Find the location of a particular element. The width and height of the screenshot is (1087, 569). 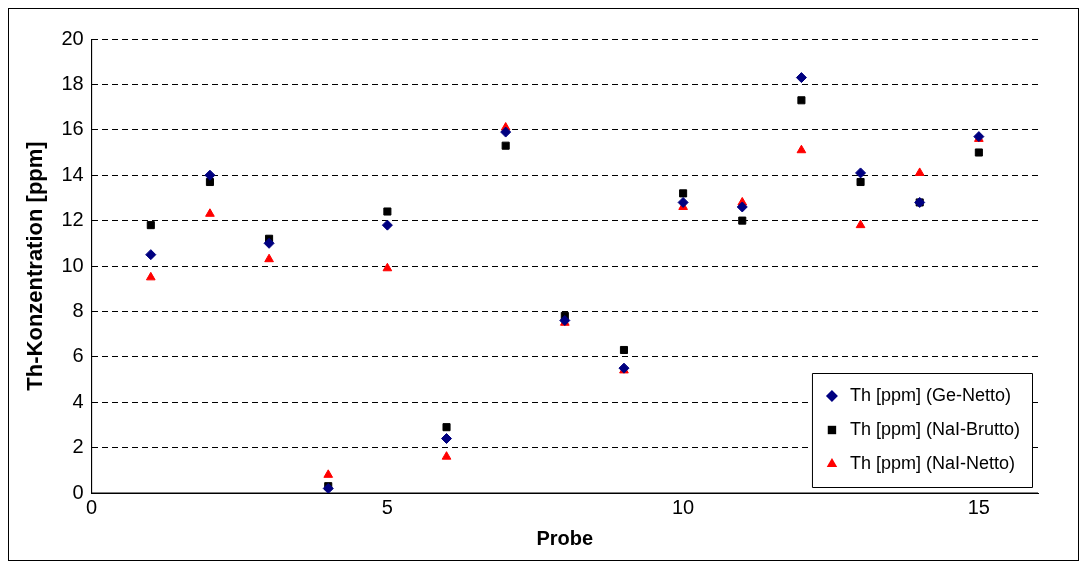

x-axis-title: Probe is located at coordinates (565, 537).